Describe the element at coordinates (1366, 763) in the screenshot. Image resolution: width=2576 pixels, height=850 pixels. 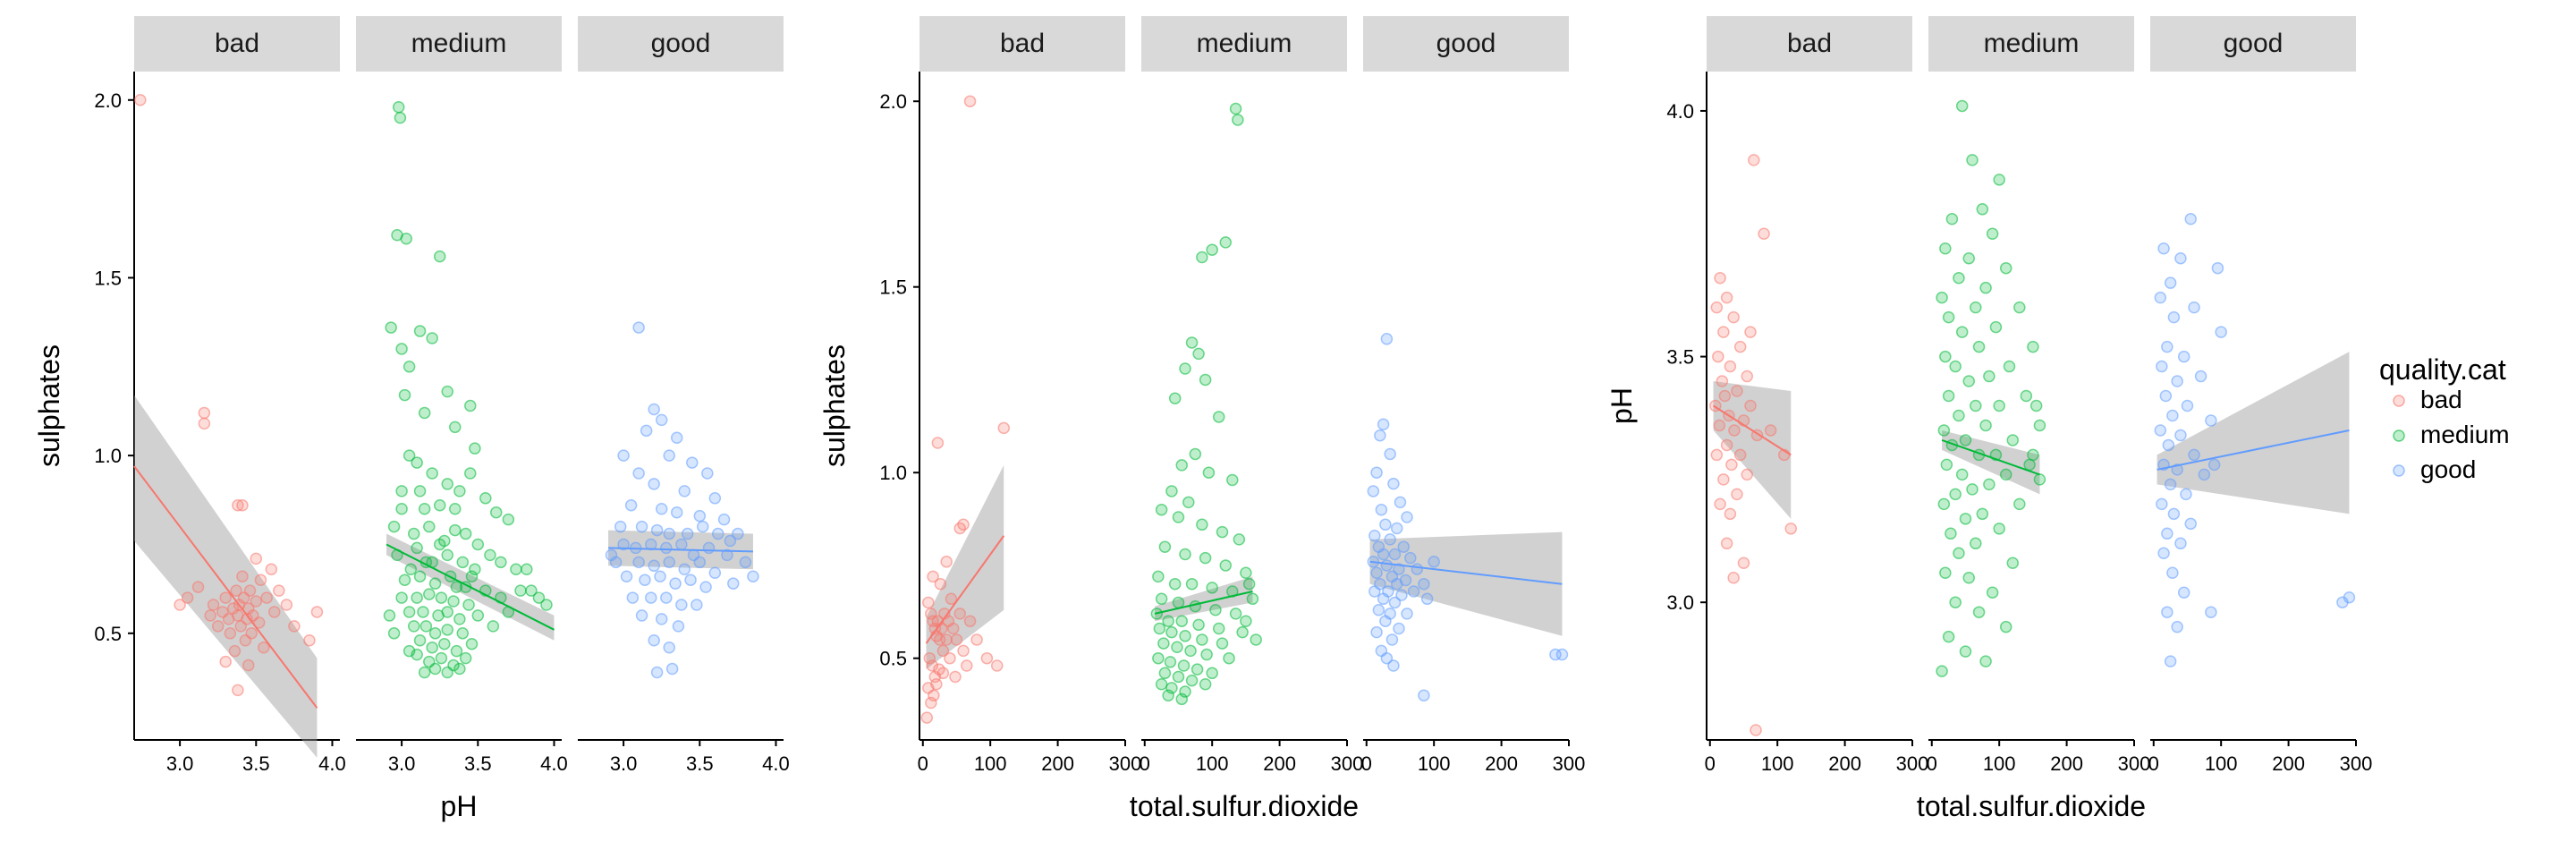
I see `x-tick-label: 0` at that location.